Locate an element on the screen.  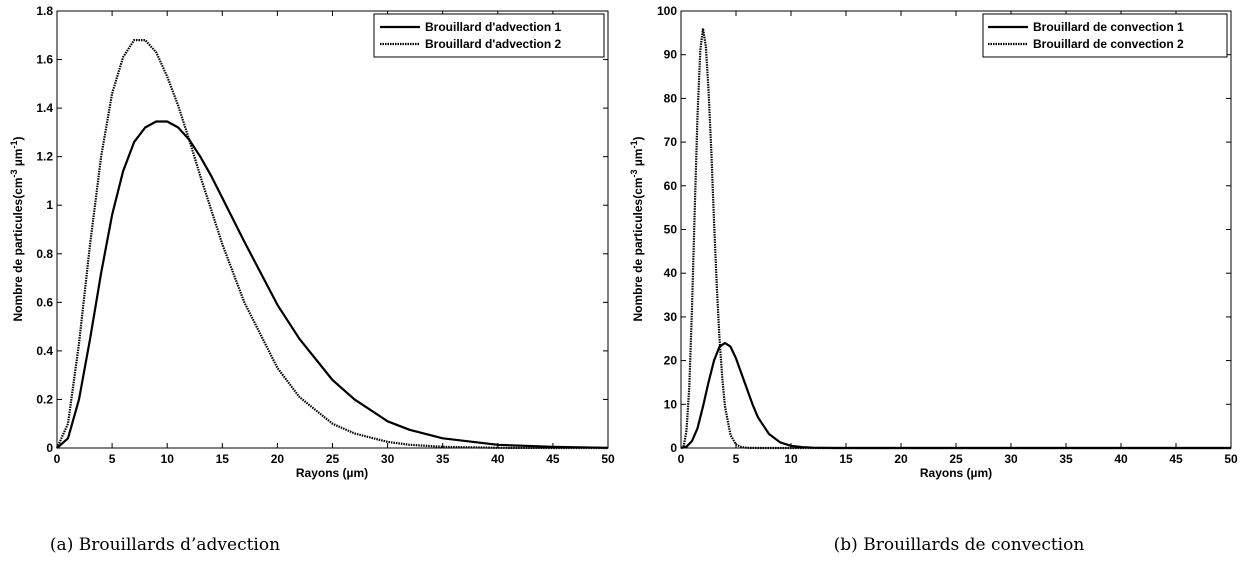
legend-label-series-2: Brouillard de convection 2 is located at coordinates (1108, 44).